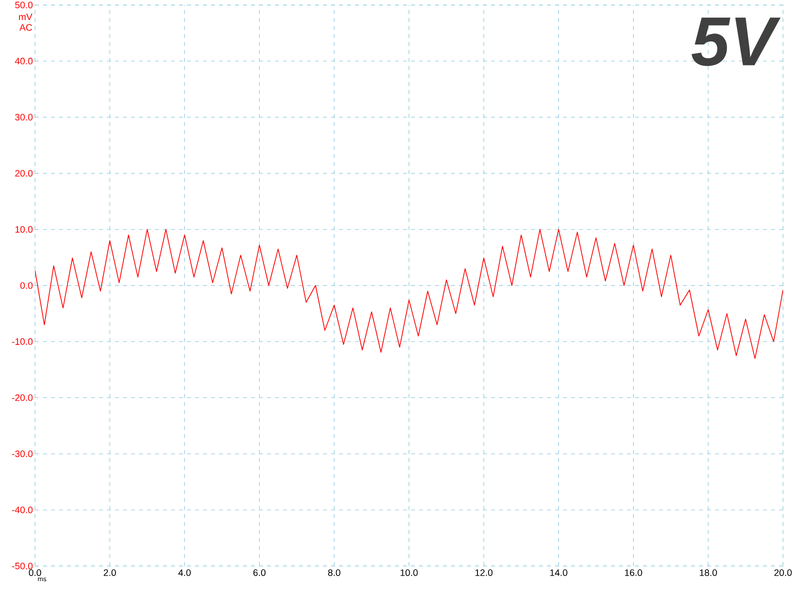  What do you see at coordinates (708, 572) in the screenshot?
I see `x-tick-label: 18.0` at bounding box center [708, 572].